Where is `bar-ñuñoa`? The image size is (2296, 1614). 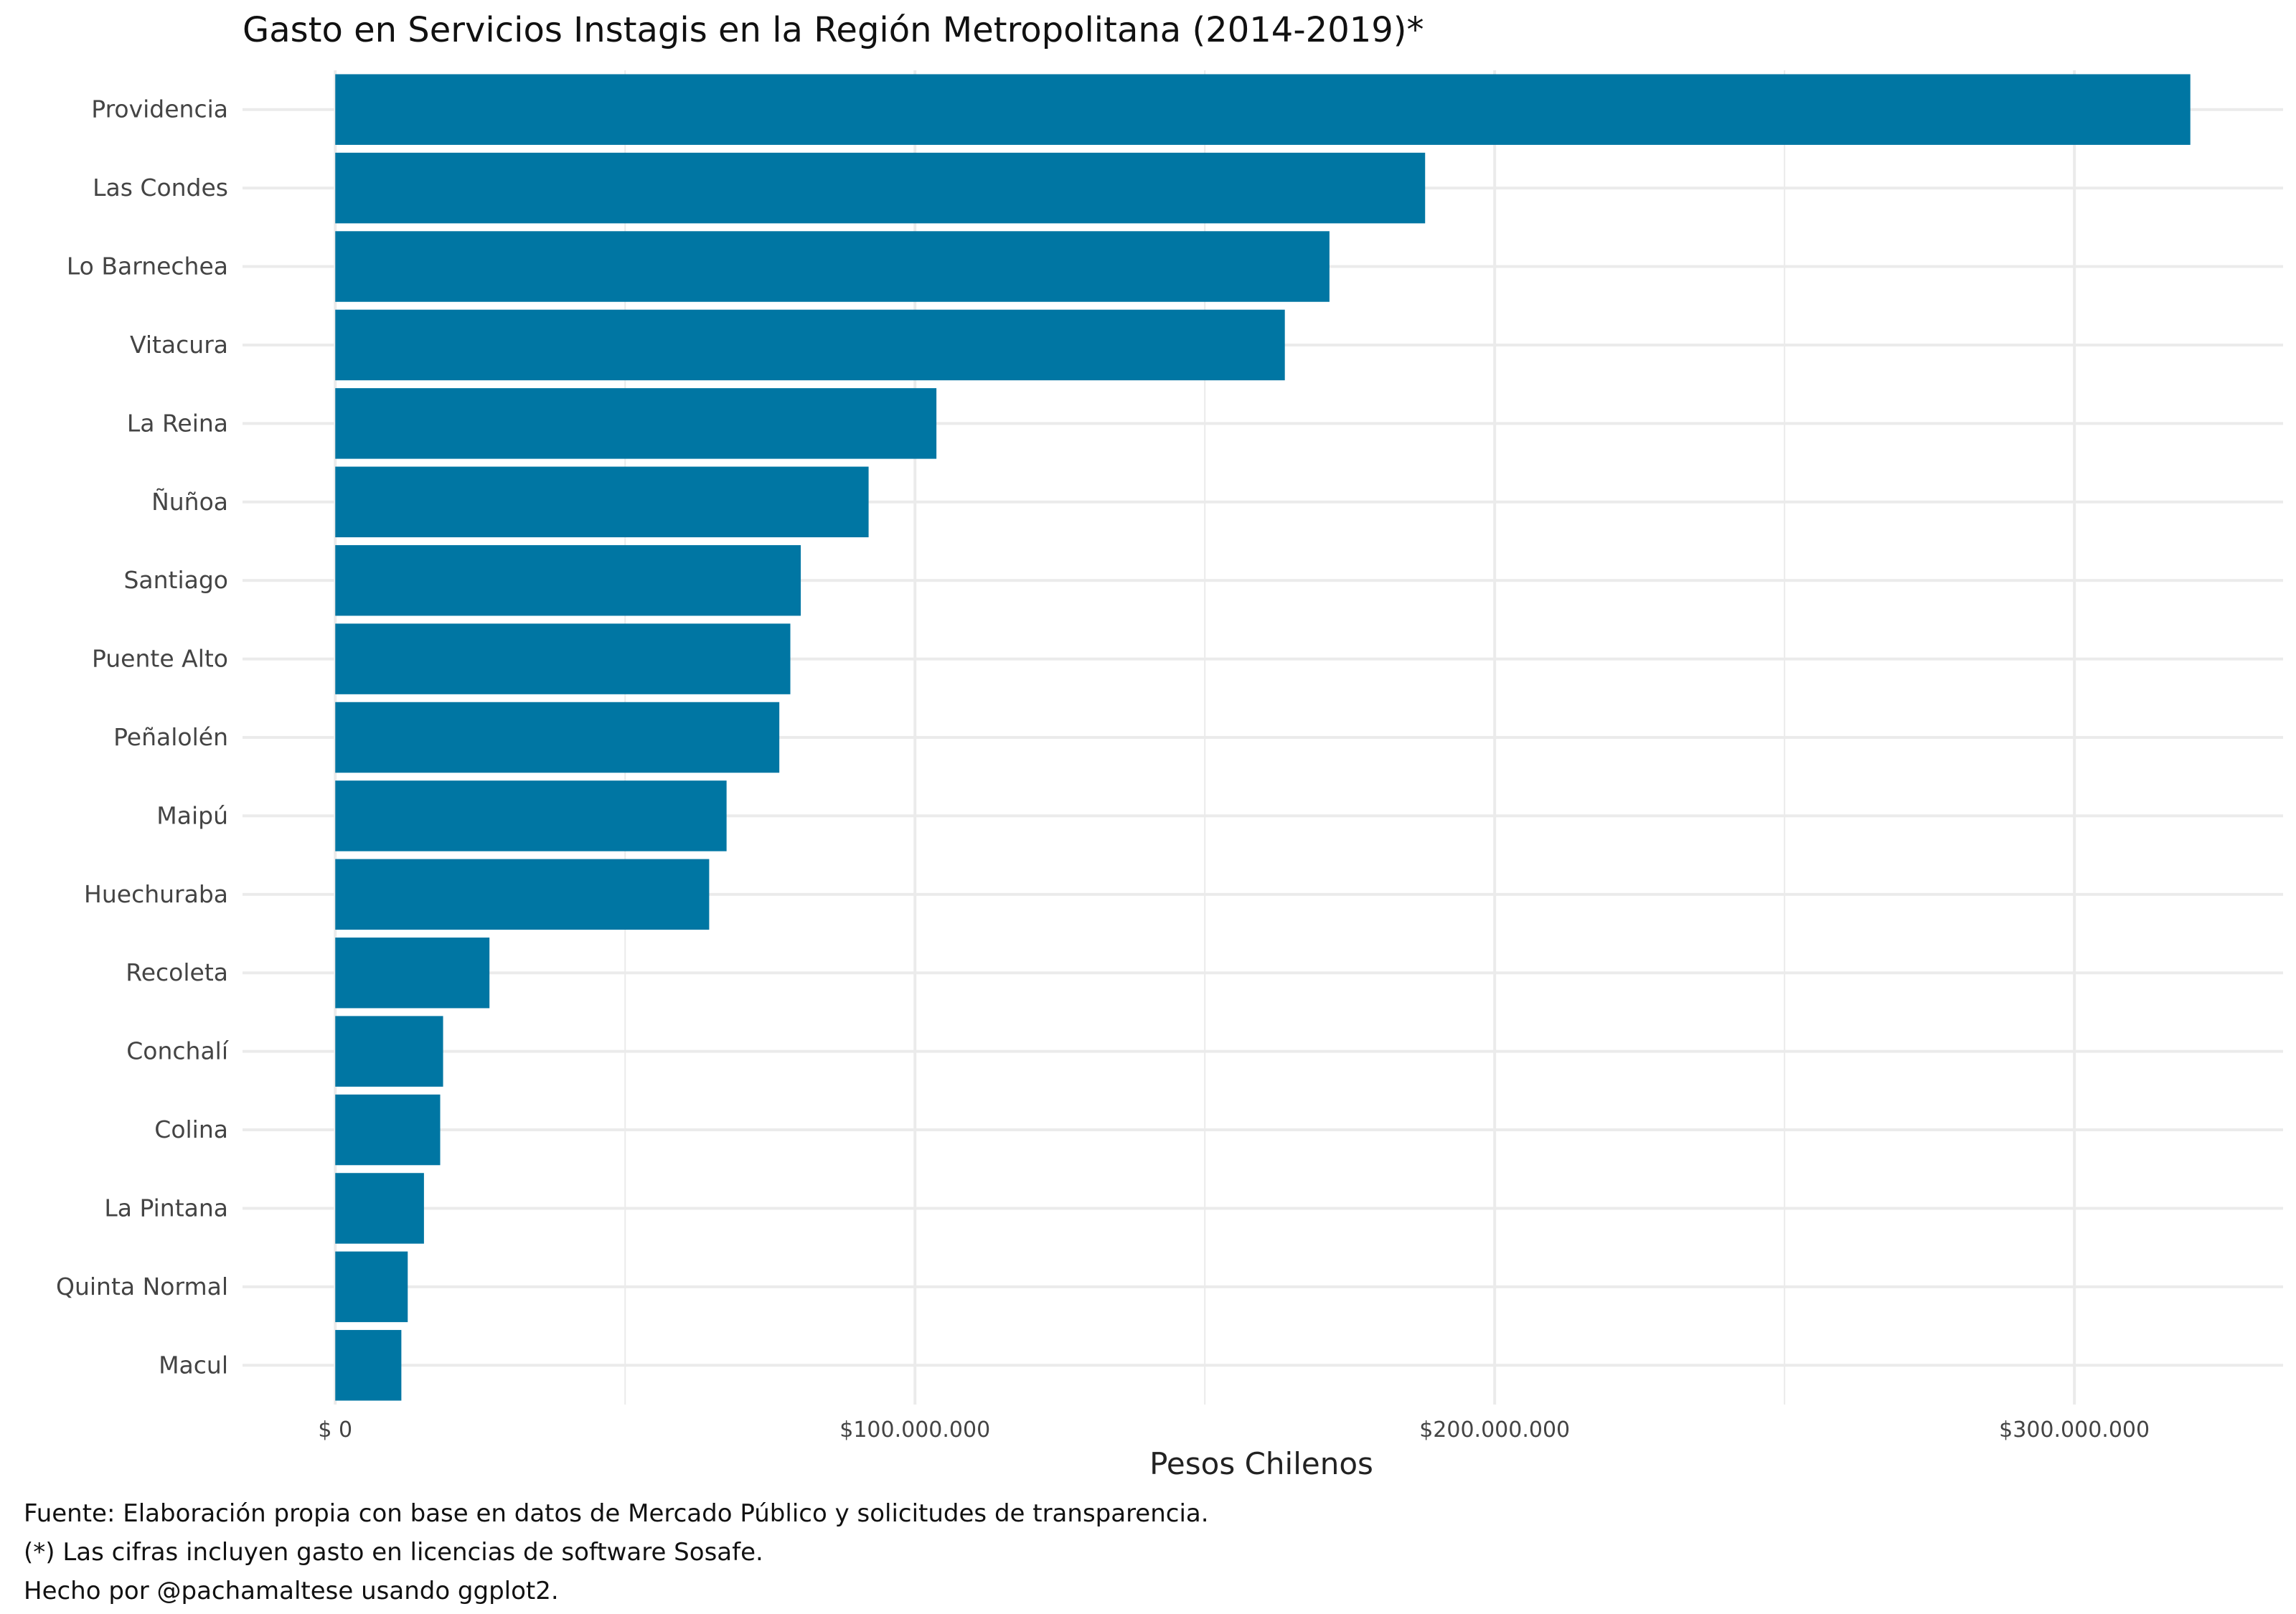
bar-ñuñoa is located at coordinates (602, 501).